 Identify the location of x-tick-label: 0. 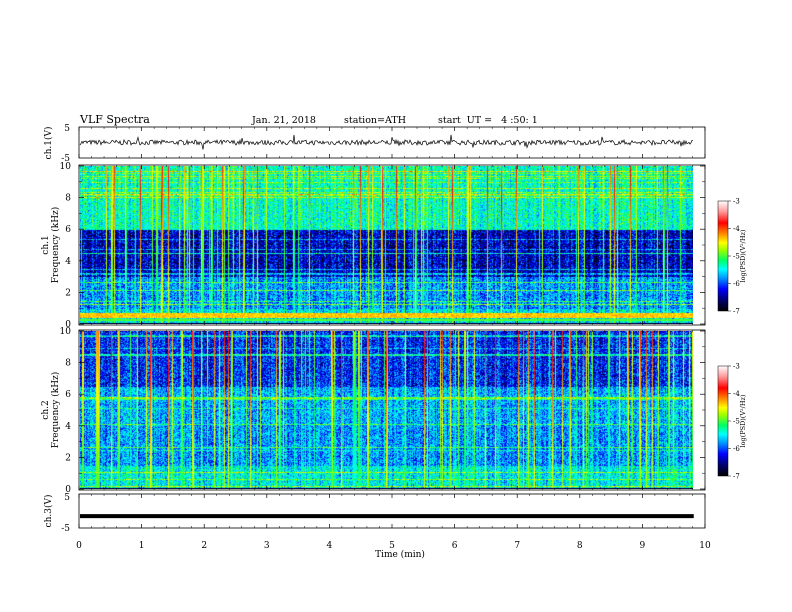
(79, 546).